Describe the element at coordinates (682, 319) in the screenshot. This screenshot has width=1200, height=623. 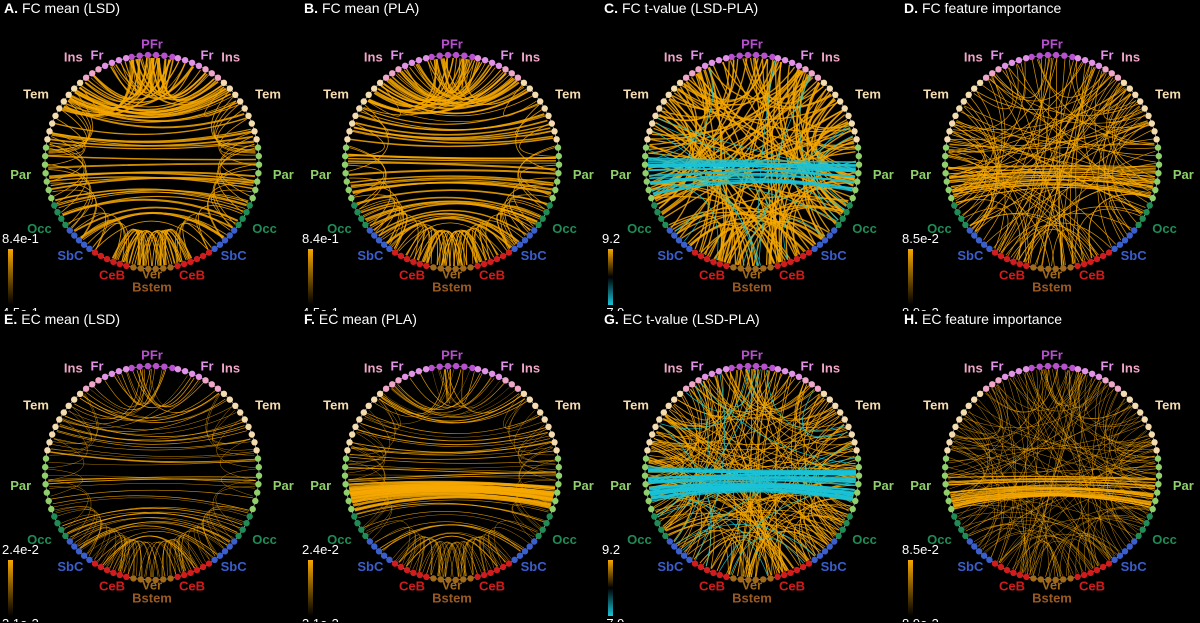
I see `panel-title: G. EC t-value (LSD-PLA)` at that location.